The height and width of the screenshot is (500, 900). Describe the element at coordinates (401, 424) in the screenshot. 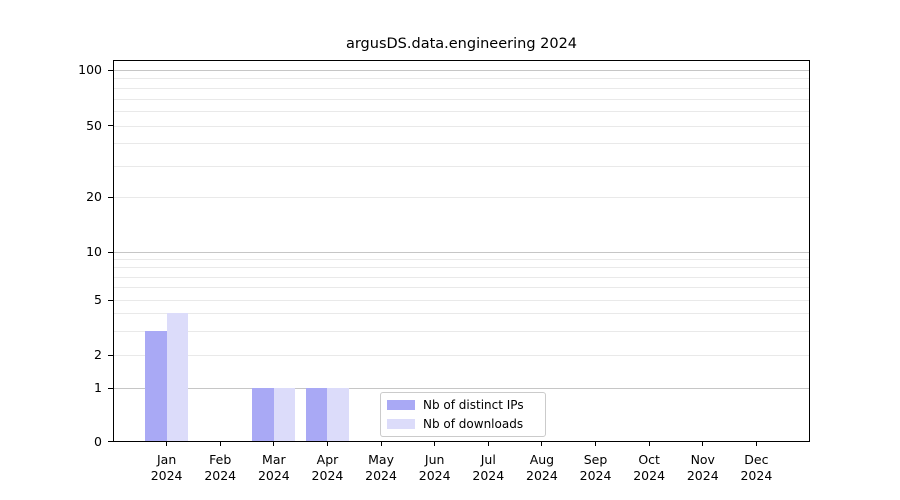

I see `legend-swatch-downloads` at that location.